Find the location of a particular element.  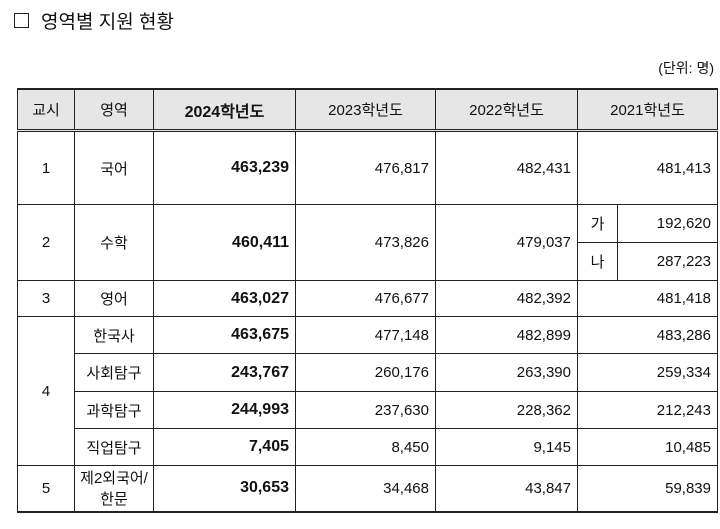

row: 과학탐구 244,993 237,630 228,362 212,243 is located at coordinates (368, 410).